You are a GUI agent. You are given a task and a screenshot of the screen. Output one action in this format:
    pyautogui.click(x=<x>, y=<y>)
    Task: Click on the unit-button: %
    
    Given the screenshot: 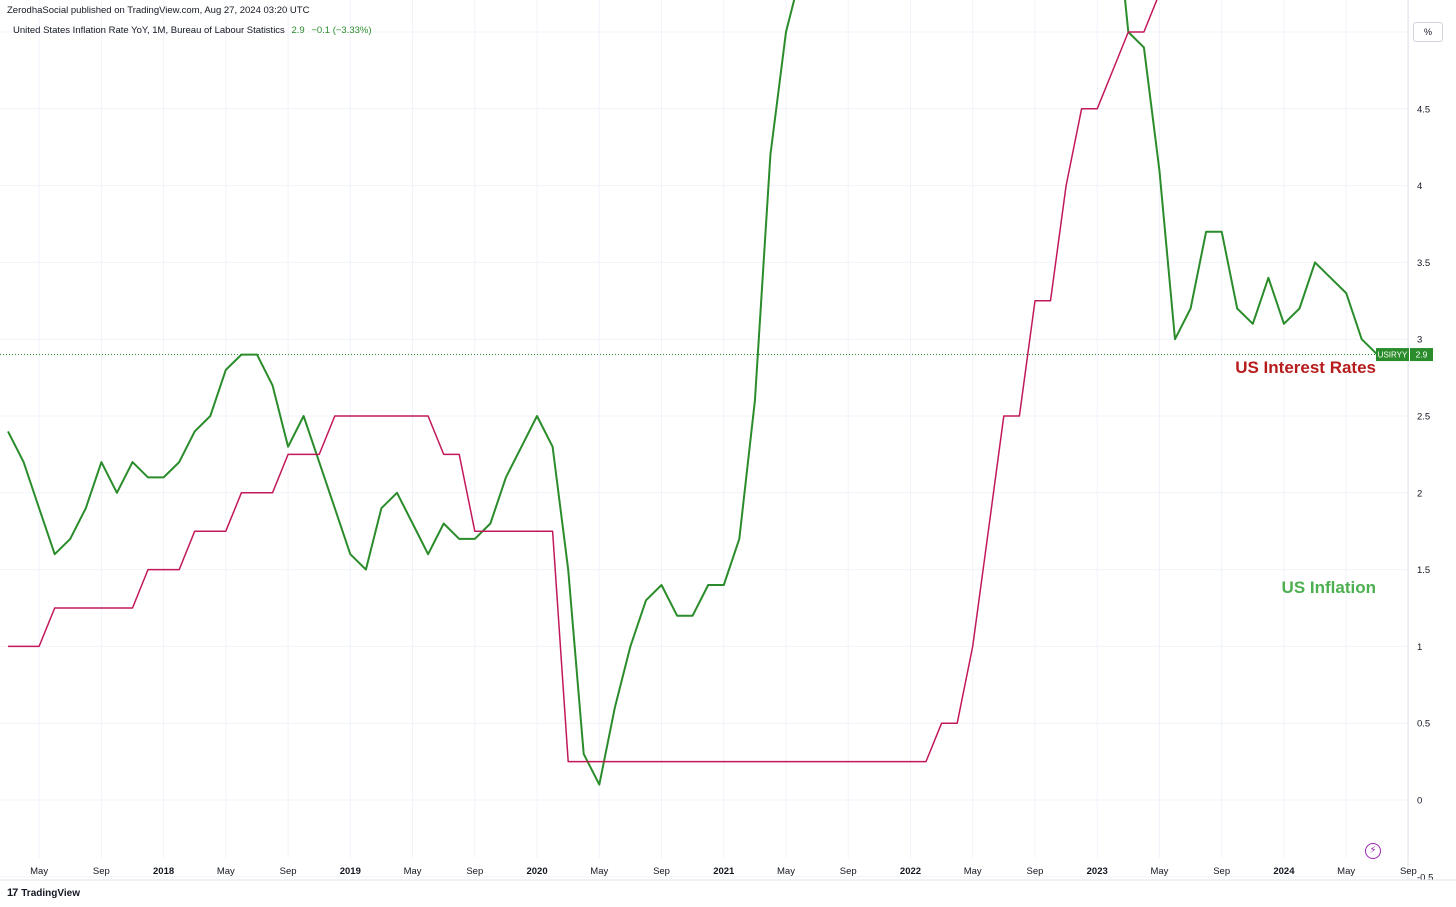 What is the action you would take?
    pyautogui.click(x=1428, y=32)
    